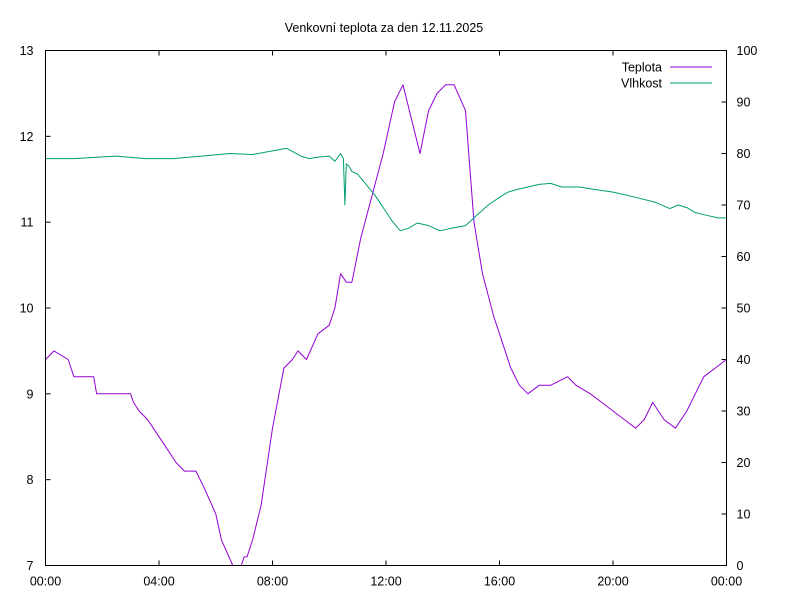 The width and height of the screenshot is (800, 600). What do you see at coordinates (30, 566) in the screenshot?
I see `y-tick-label: 7` at bounding box center [30, 566].